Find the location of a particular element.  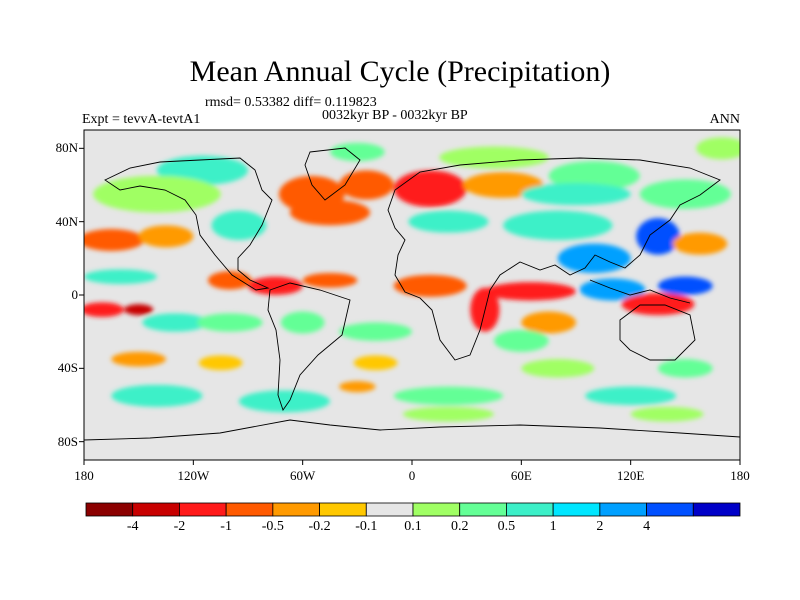

lon-label: 60E is located at coordinates (521, 475).